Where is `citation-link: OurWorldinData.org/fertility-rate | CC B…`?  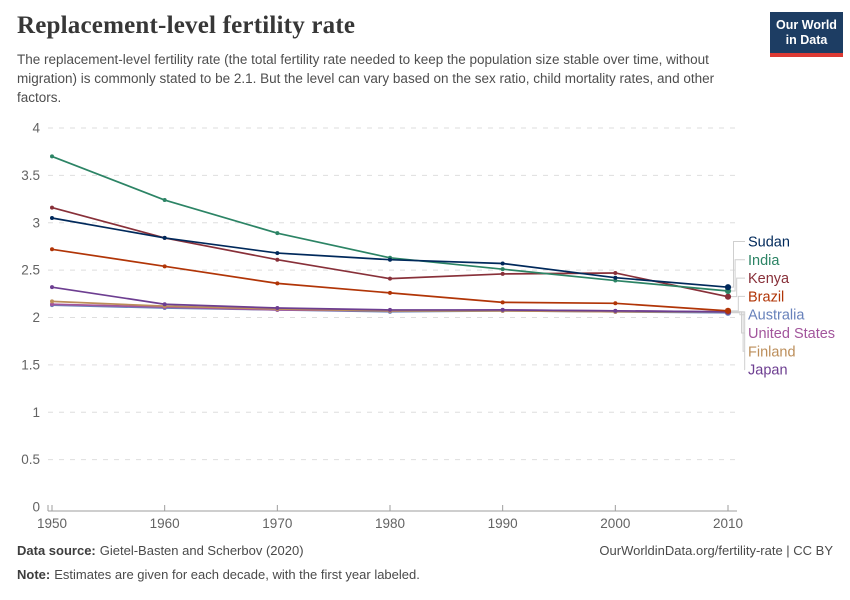 citation-link: OurWorldinData.org/fertility-rate | CC B… is located at coordinates (716, 550).